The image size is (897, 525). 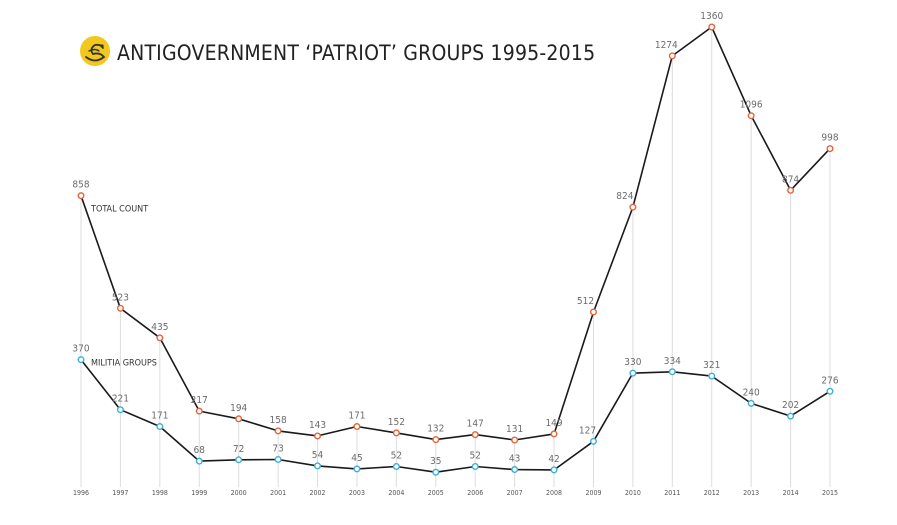 I want to click on militia-groups-label-2009: 127, so click(x=587, y=430).